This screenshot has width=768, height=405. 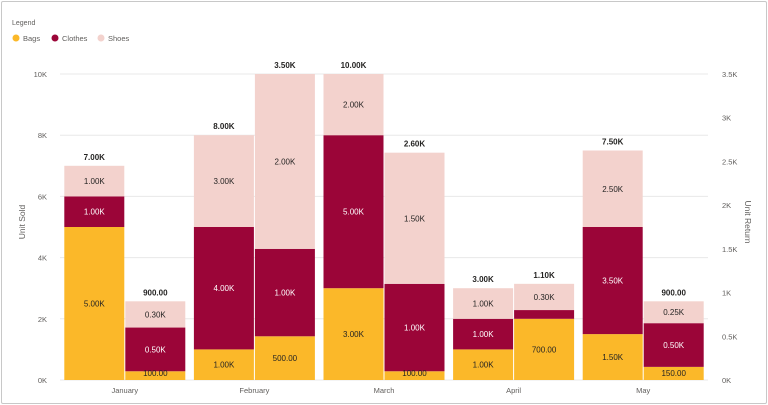 I want to click on right-tick-label: 0.5K, so click(x=729, y=336).